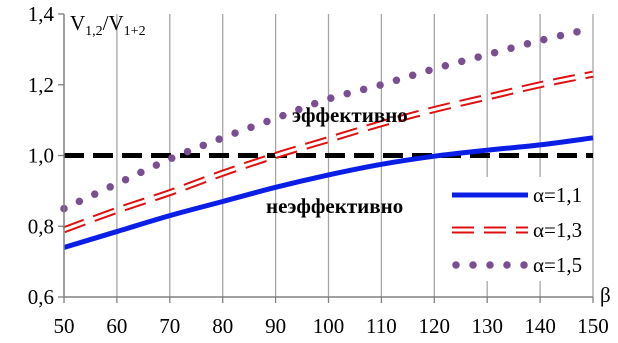  I want to click on x-tick-label: 130, so click(487, 326).